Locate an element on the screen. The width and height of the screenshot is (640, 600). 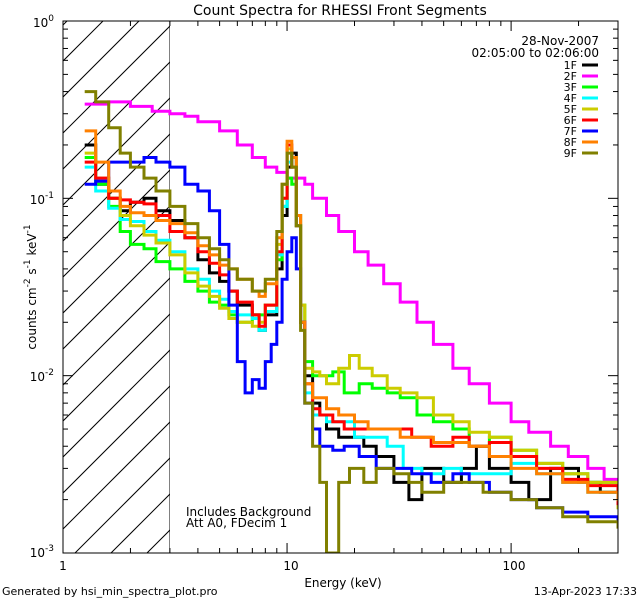
y-tick-labels: 10⁰ 10⁻¹ 10⁻² 10⁻³ is located at coordinates (42, 287).